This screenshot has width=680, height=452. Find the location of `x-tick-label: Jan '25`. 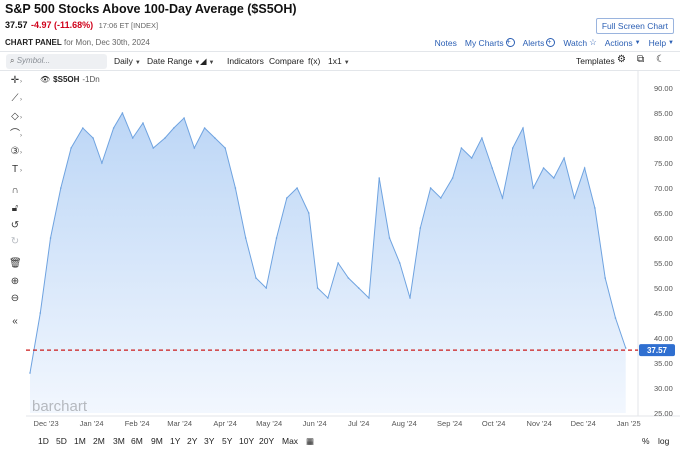

x-tick-label: Jan '25 is located at coordinates (629, 423).